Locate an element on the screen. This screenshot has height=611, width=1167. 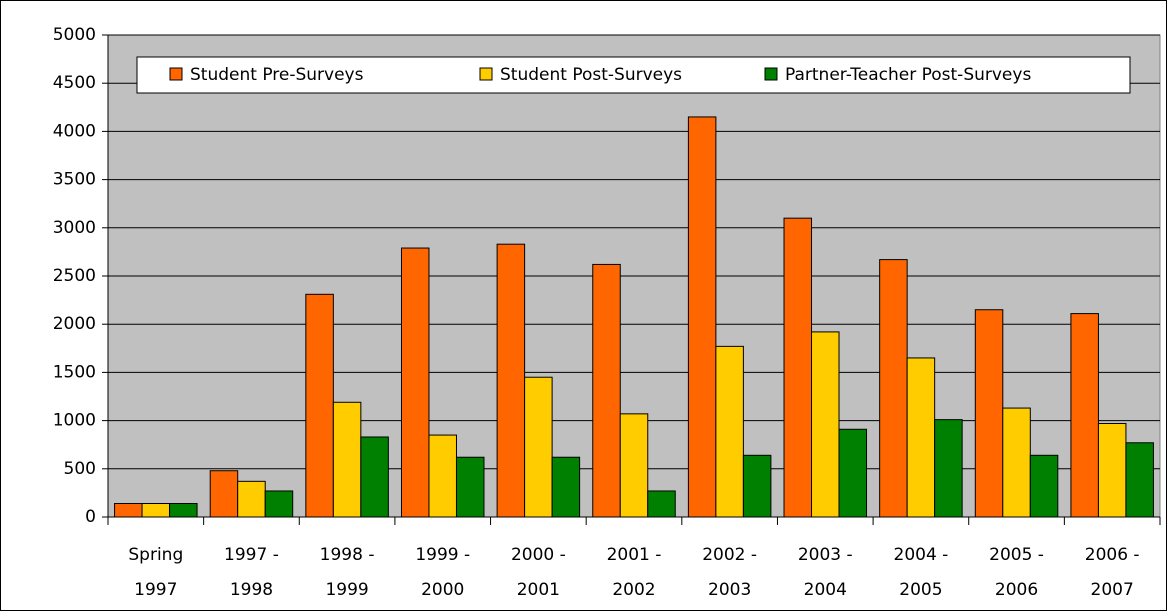
legend is located at coordinates (633, 75).